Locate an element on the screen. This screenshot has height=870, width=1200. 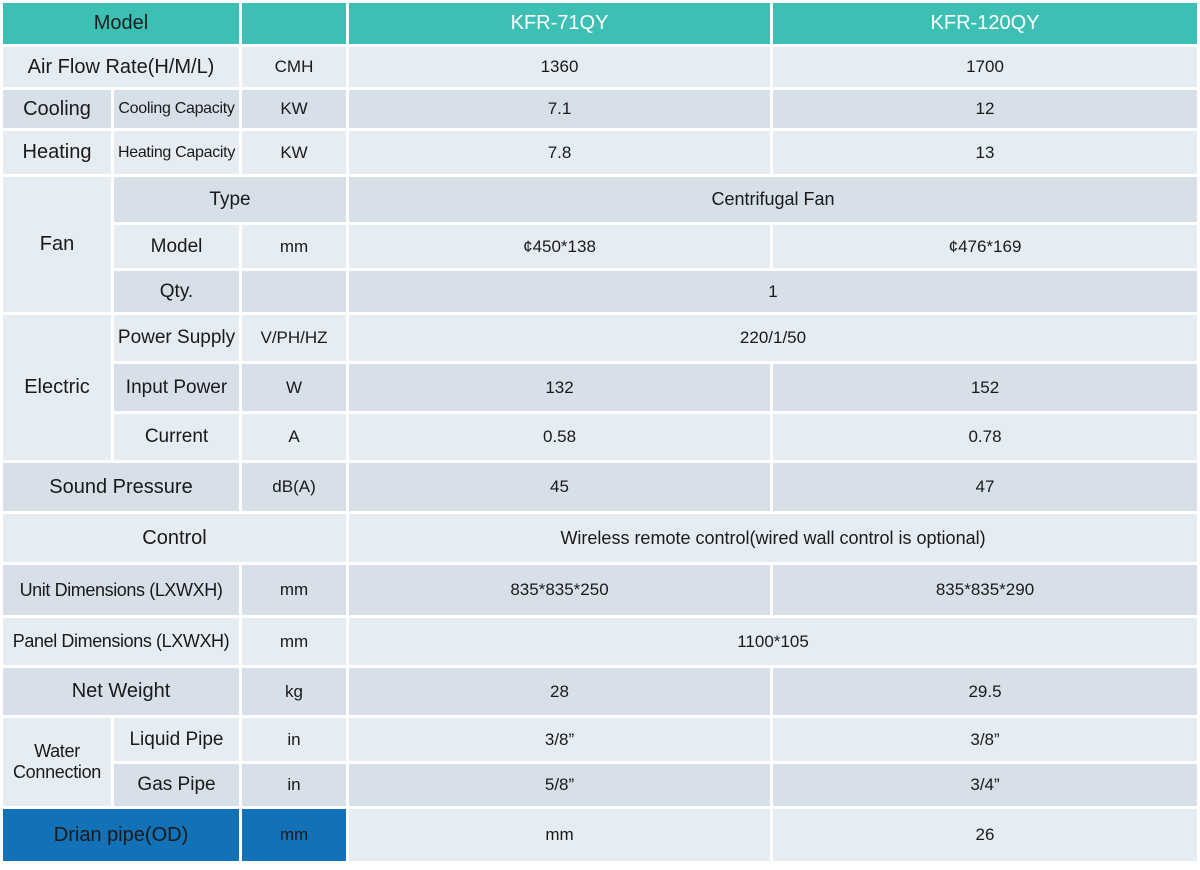
fan-qty-unit is located at coordinates (294, 291).